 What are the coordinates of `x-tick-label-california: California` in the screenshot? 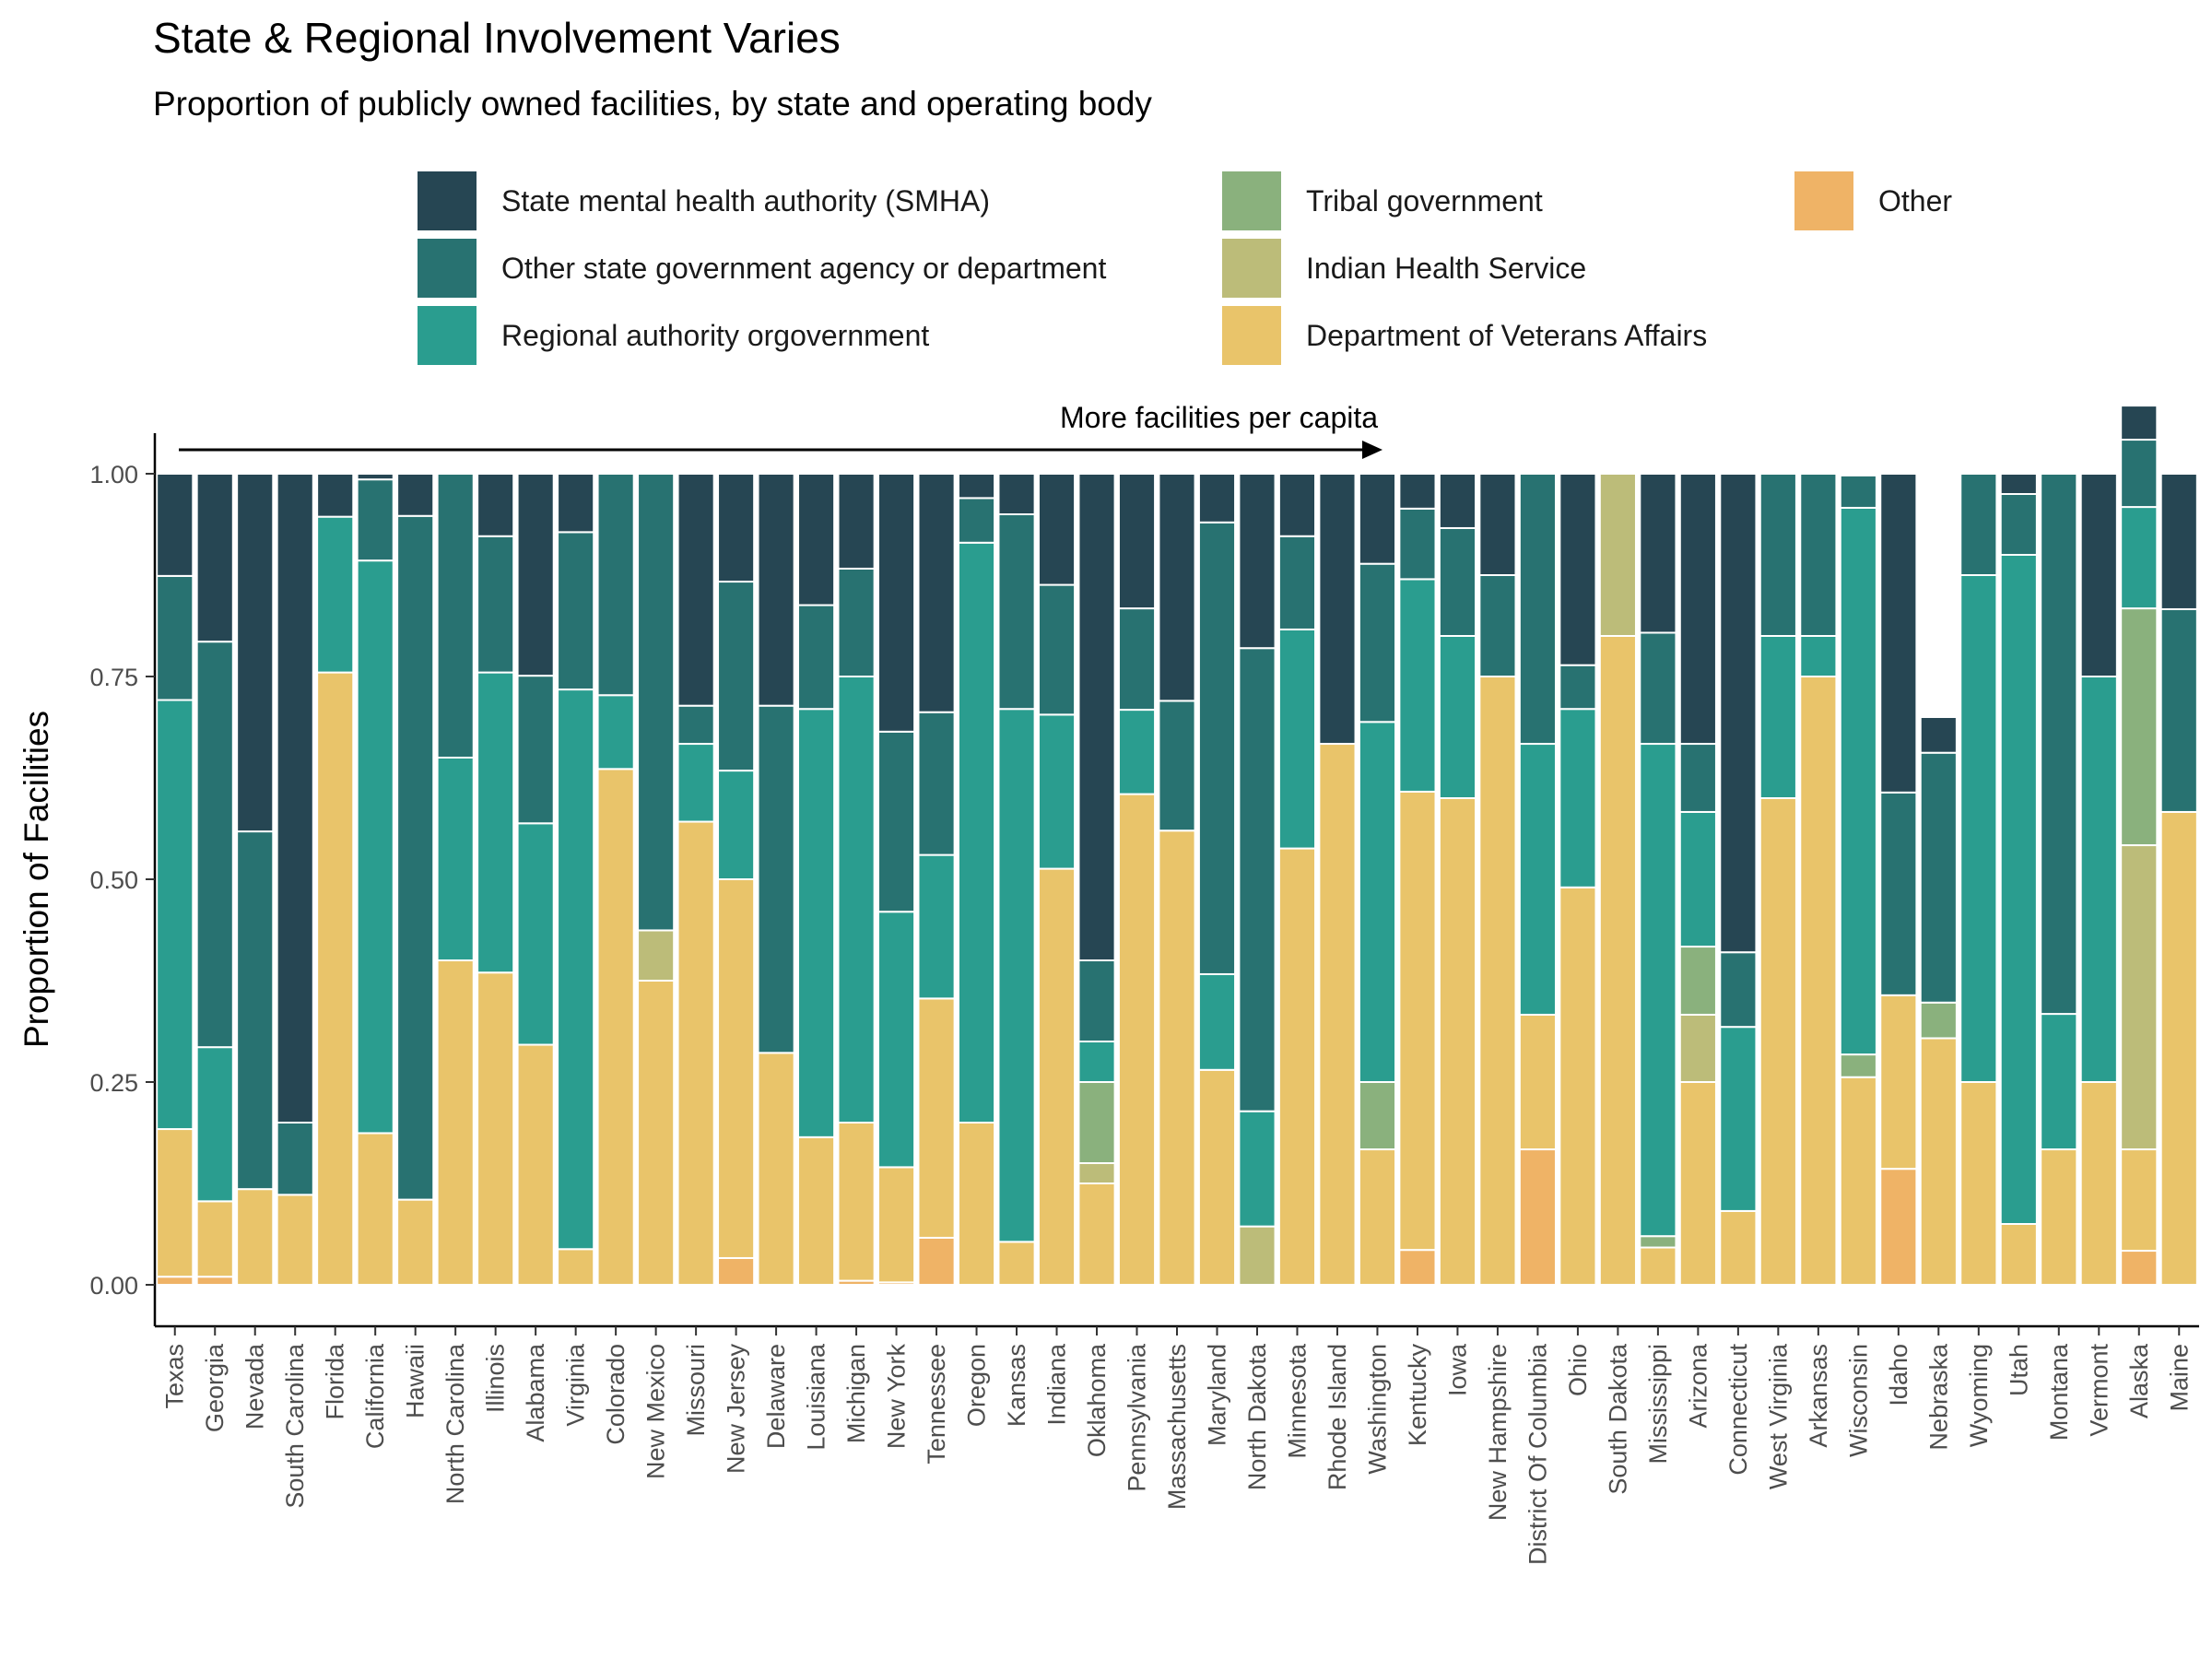 It's located at (375, 1396).